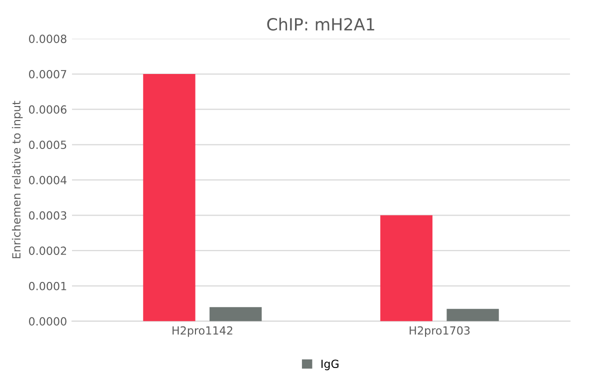 This screenshot has width=600, height=387. I want to click on x-tick-label: H2pro1703, so click(440, 331).